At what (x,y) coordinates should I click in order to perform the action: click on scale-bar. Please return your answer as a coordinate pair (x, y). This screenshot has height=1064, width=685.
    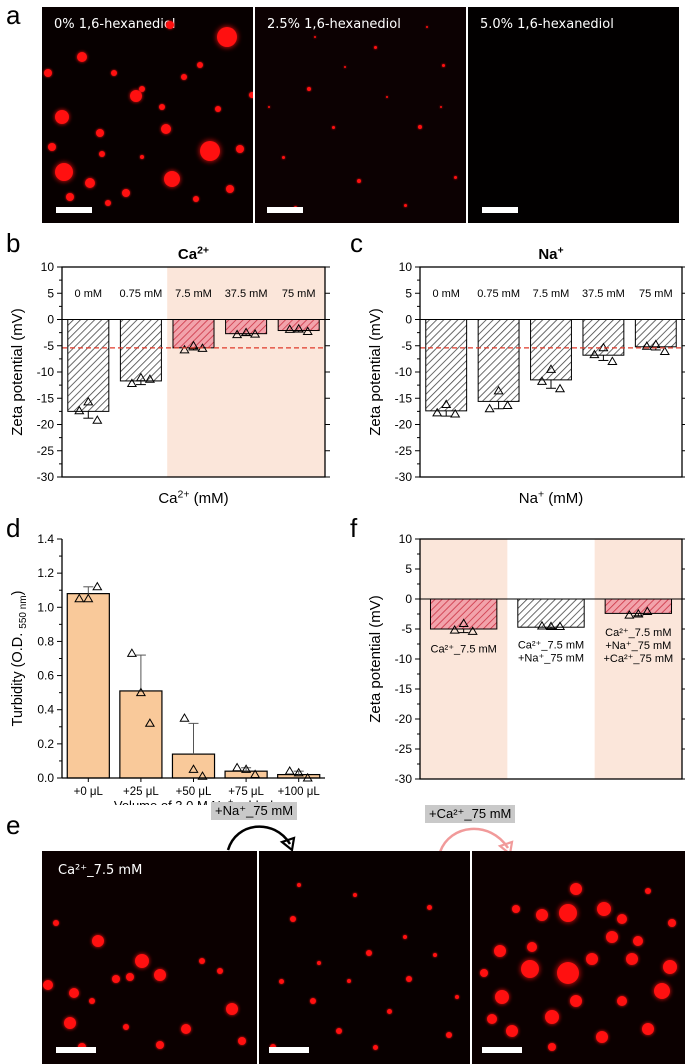
    Looking at the image, I should click on (76, 1050).